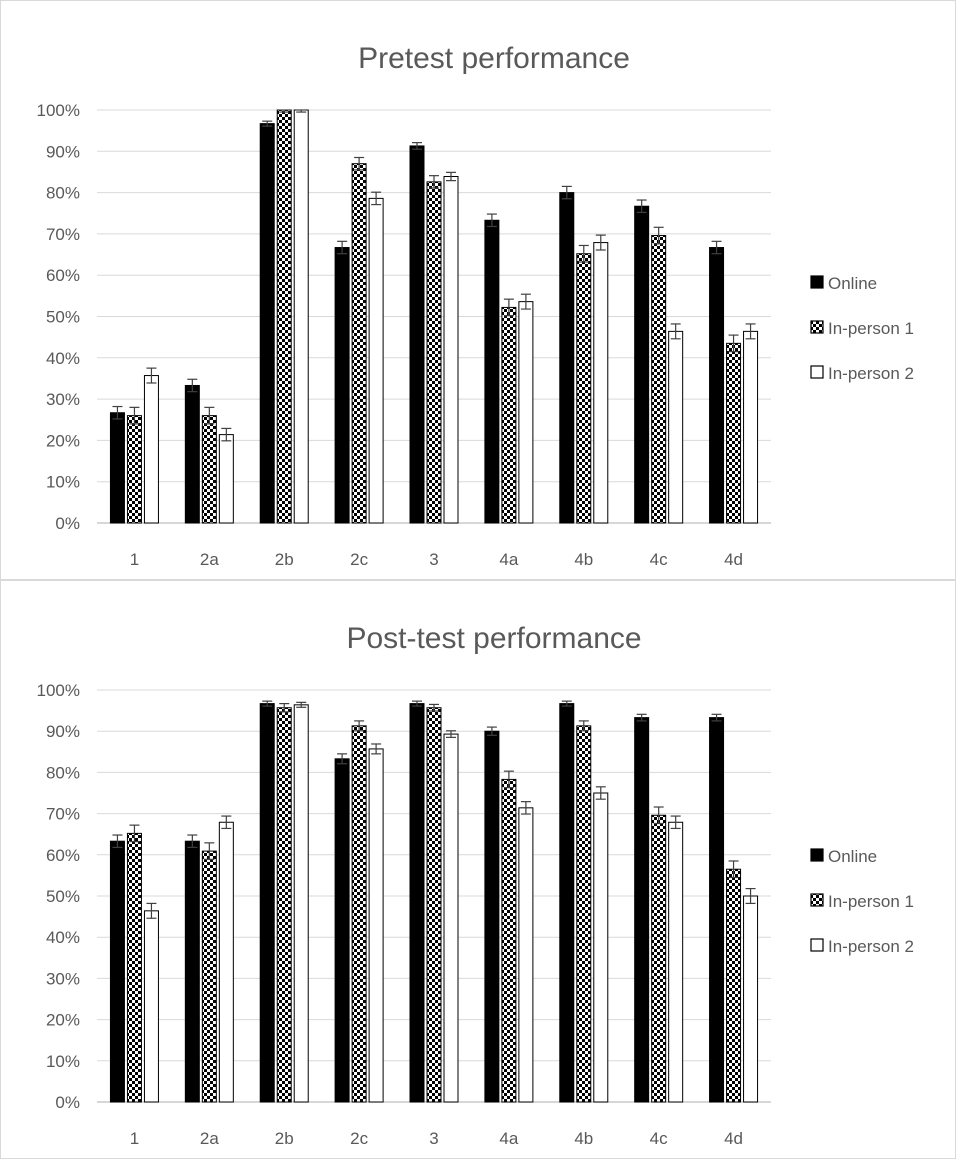 The width and height of the screenshot is (956, 1164). I want to click on pretest-y-tick-label: 50%, so click(63, 317).